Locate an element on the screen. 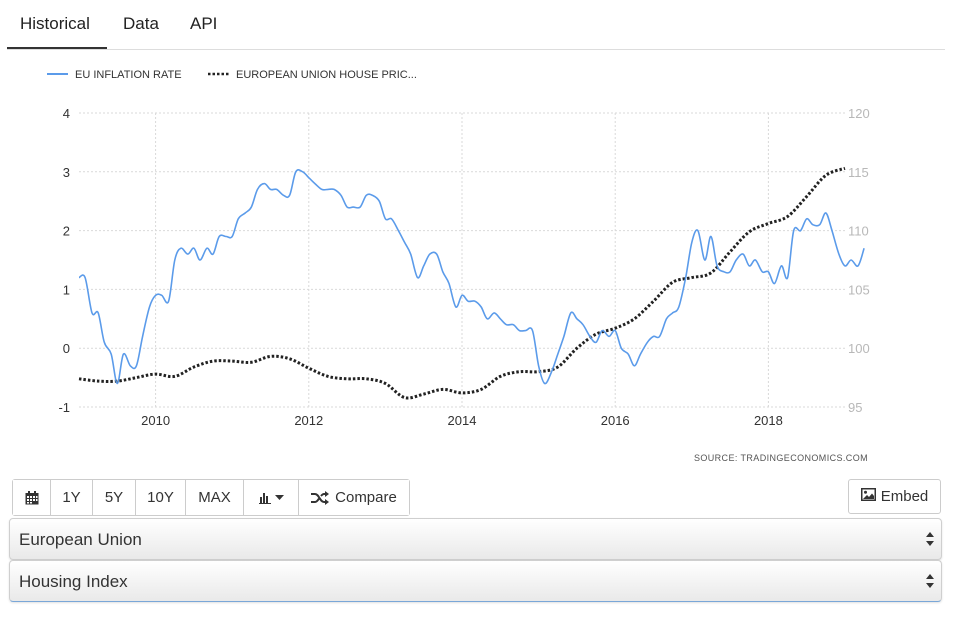 The height and width of the screenshot is (636, 953). caret-down-icon is located at coordinates (279, 497).